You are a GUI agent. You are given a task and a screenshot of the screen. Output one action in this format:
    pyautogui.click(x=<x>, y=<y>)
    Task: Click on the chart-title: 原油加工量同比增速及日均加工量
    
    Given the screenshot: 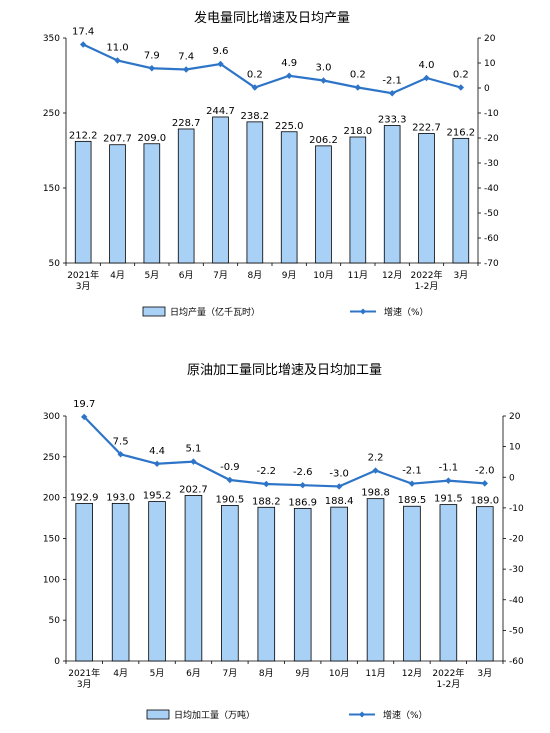 What is the action you would take?
    pyautogui.click(x=284, y=370)
    